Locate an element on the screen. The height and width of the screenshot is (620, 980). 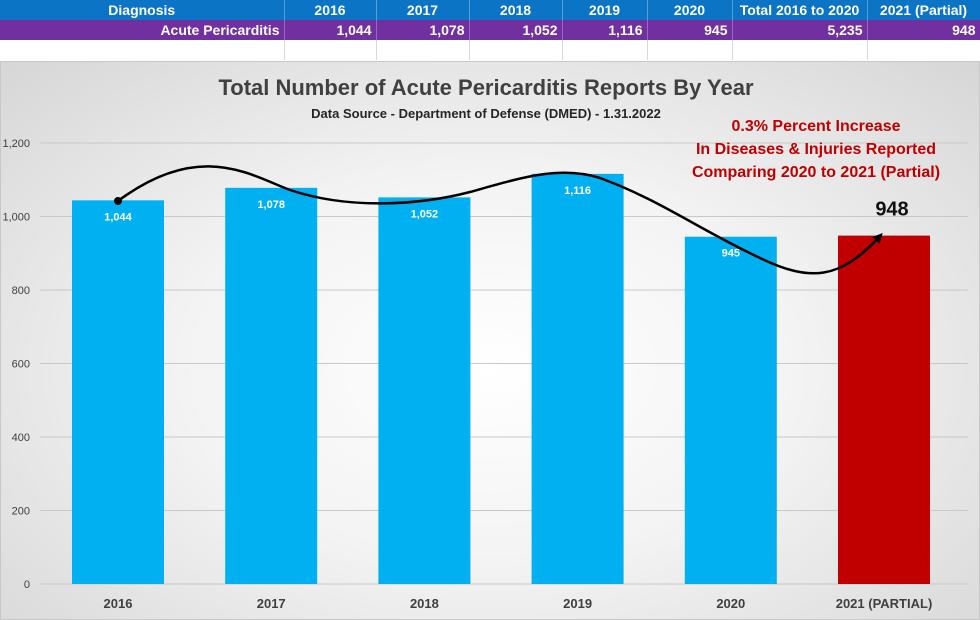
y-tick-label: 400 is located at coordinates (21, 438).